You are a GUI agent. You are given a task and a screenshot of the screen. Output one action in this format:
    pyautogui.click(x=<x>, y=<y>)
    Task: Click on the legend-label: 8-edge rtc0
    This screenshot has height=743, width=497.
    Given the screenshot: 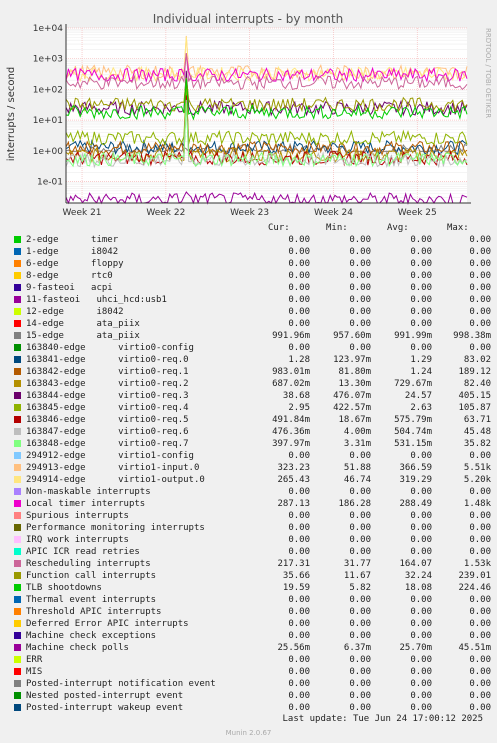 What is the action you would take?
    pyautogui.click(x=69, y=276)
    